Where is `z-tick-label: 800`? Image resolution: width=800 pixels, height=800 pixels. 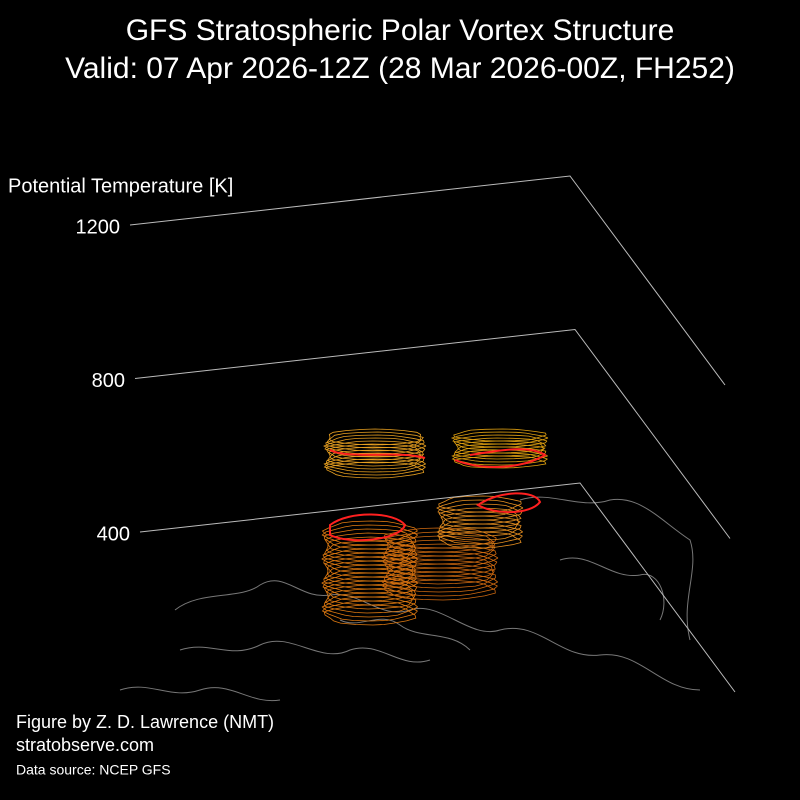 z-tick-label: 800 is located at coordinates (108, 381).